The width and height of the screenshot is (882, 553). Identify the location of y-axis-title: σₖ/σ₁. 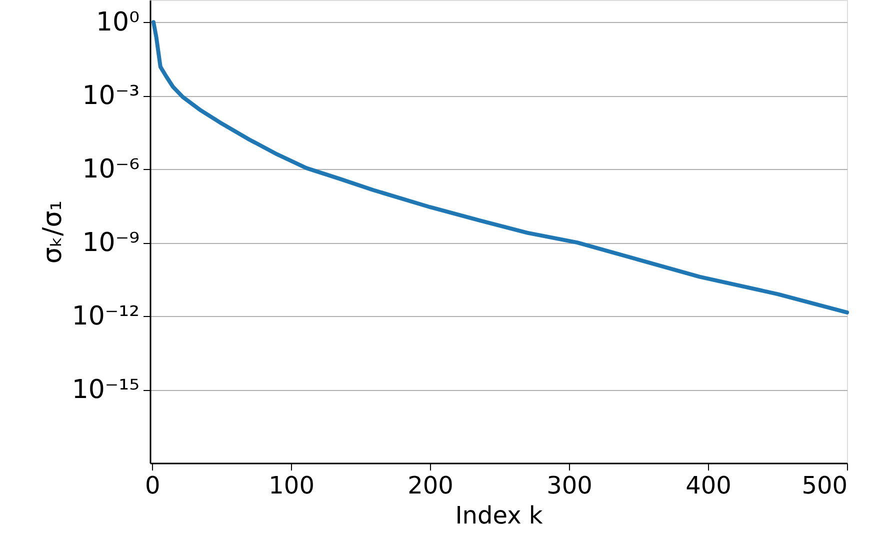
(53, 232).